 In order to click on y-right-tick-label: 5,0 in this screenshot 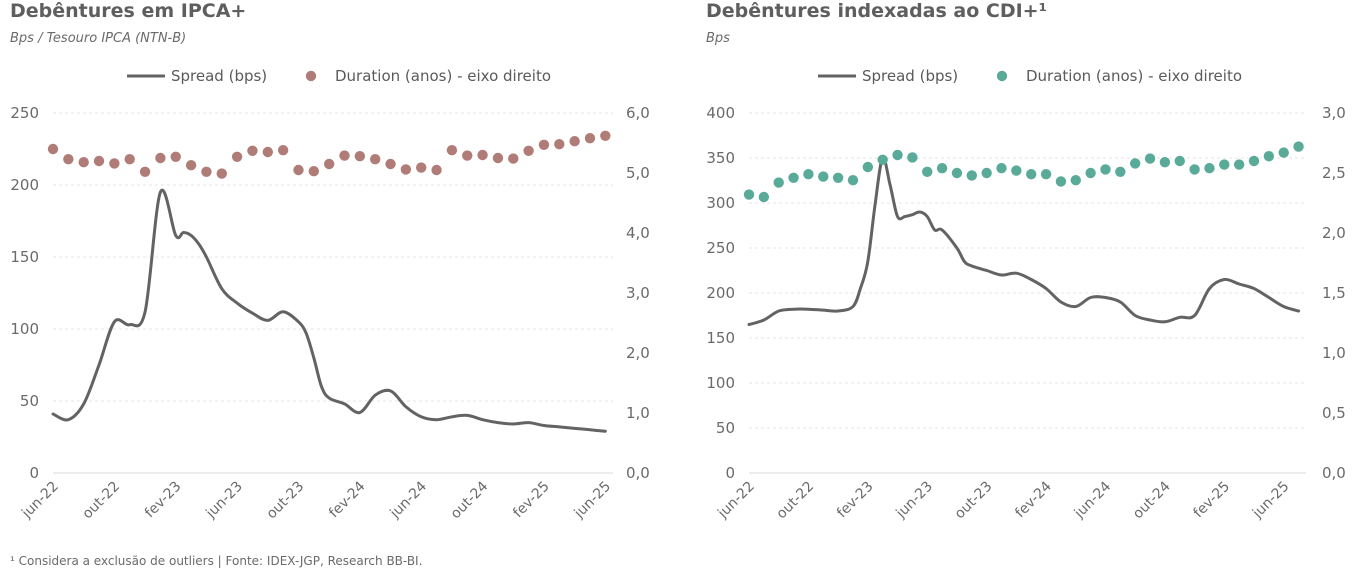, I will do `click(638, 173)`.